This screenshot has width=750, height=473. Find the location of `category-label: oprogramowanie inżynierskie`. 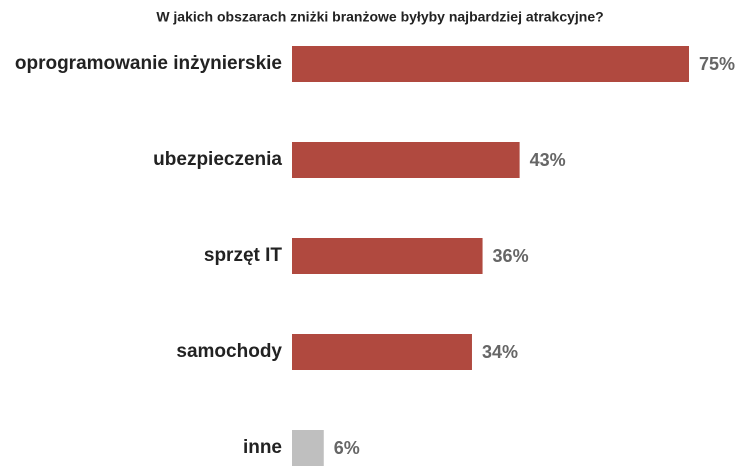

category-label: oprogramowanie inżynierskie is located at coordinates (148, 63).